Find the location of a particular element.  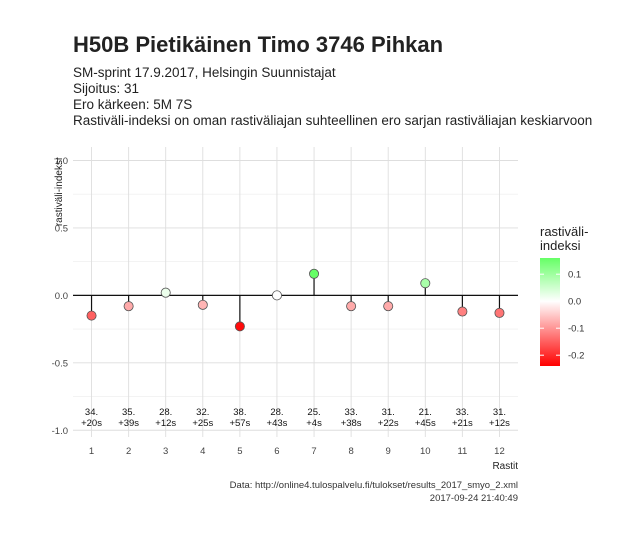

y-tick-label: 1.0 is located at coordinates (61, 161).